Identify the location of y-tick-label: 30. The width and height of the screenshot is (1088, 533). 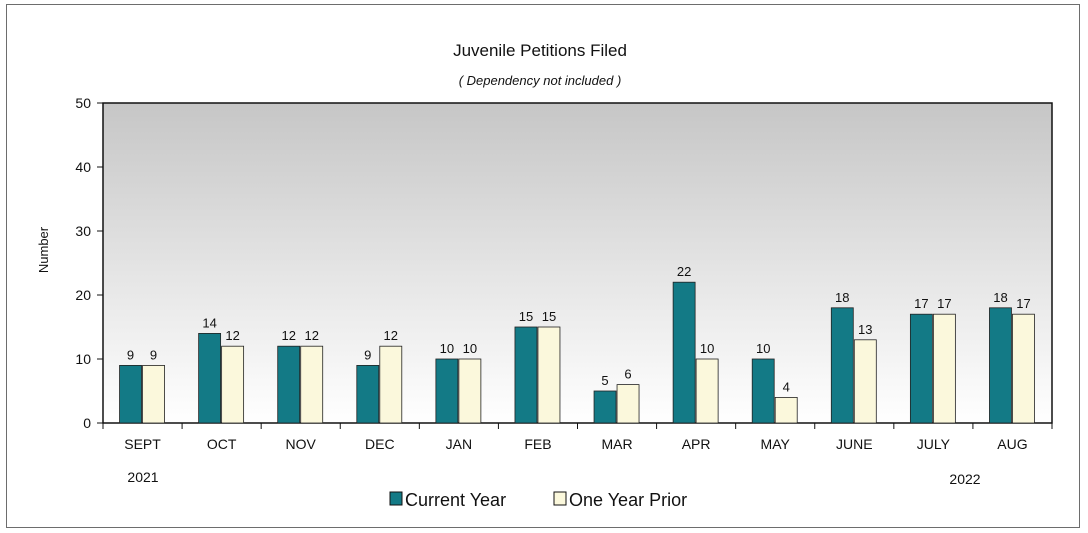
(83, 231).